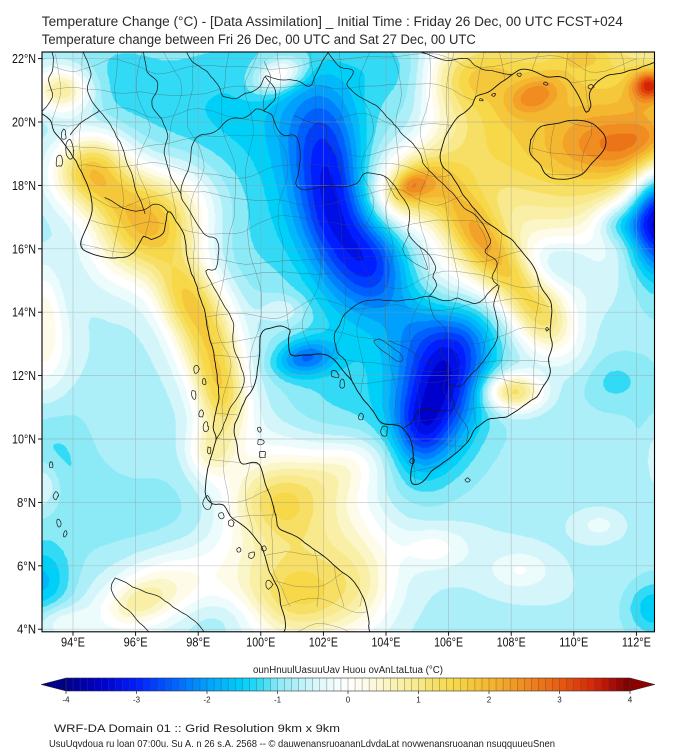  What do you see at coordinates (278, 700) in the screenshot?
I see `svg-text: -1` at bounding box center [278, 700].